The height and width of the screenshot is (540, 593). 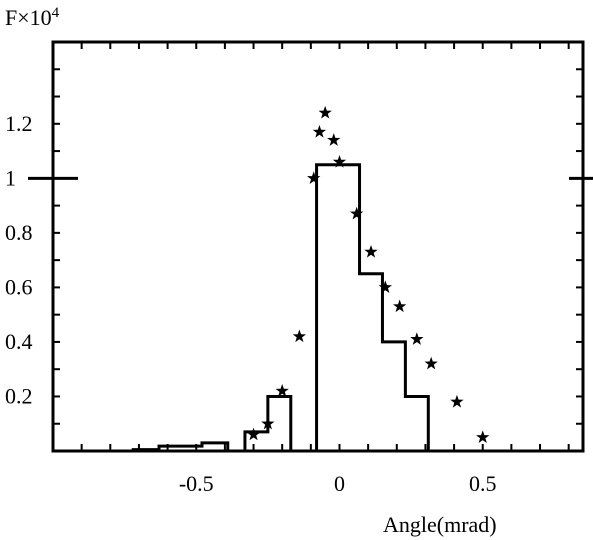 I want to click on y-tick-label: 0.2, so click(x=19, y=395).